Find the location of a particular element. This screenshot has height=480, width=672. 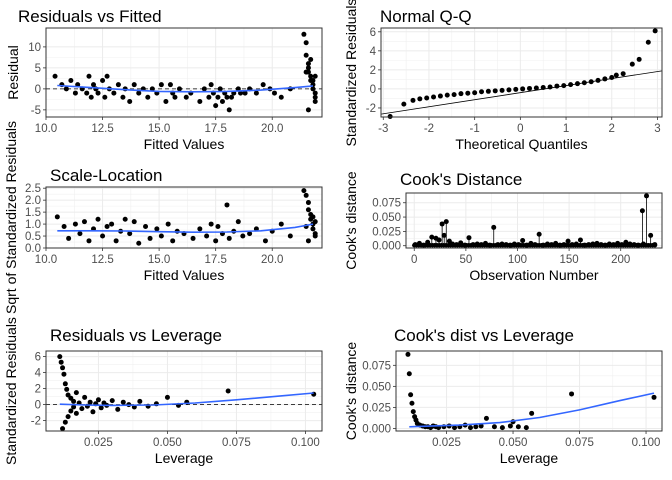

x-tick-label: 0.075 is located at coordinates (579, 443).